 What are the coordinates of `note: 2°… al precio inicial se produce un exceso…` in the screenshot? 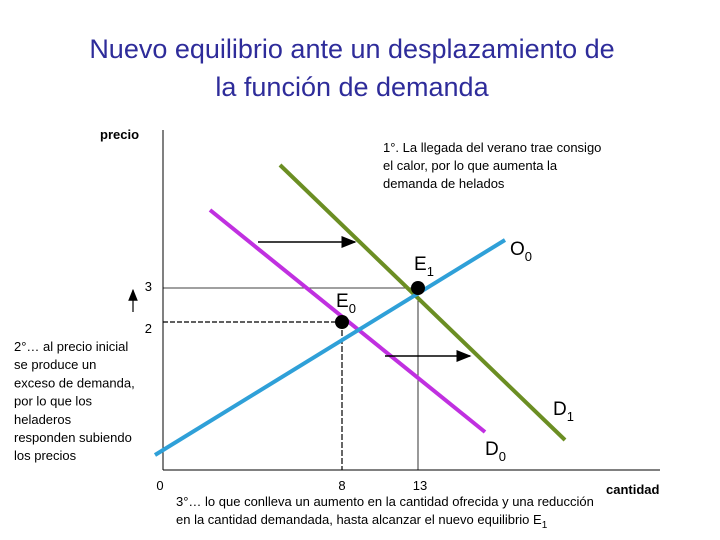 It's located at (74, 401).